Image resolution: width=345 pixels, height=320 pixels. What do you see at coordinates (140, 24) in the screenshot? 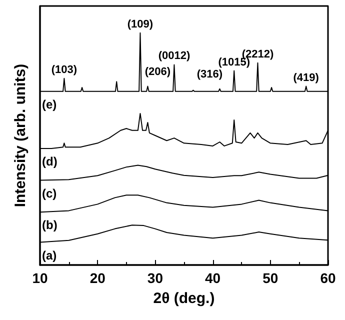
I see `annotation: (109)` at bounding box center [140, 24].